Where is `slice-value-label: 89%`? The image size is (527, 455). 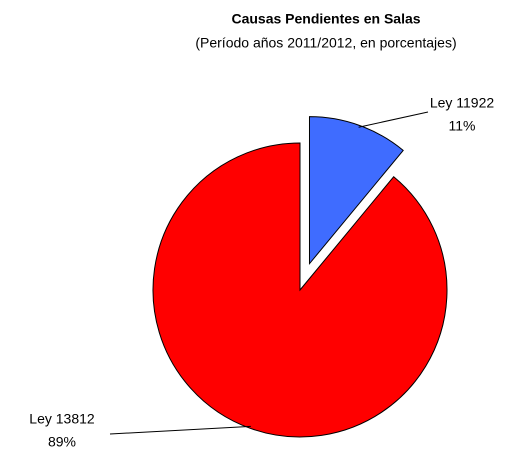
slice-value-label: 89% is located at coordinates (62, 442).